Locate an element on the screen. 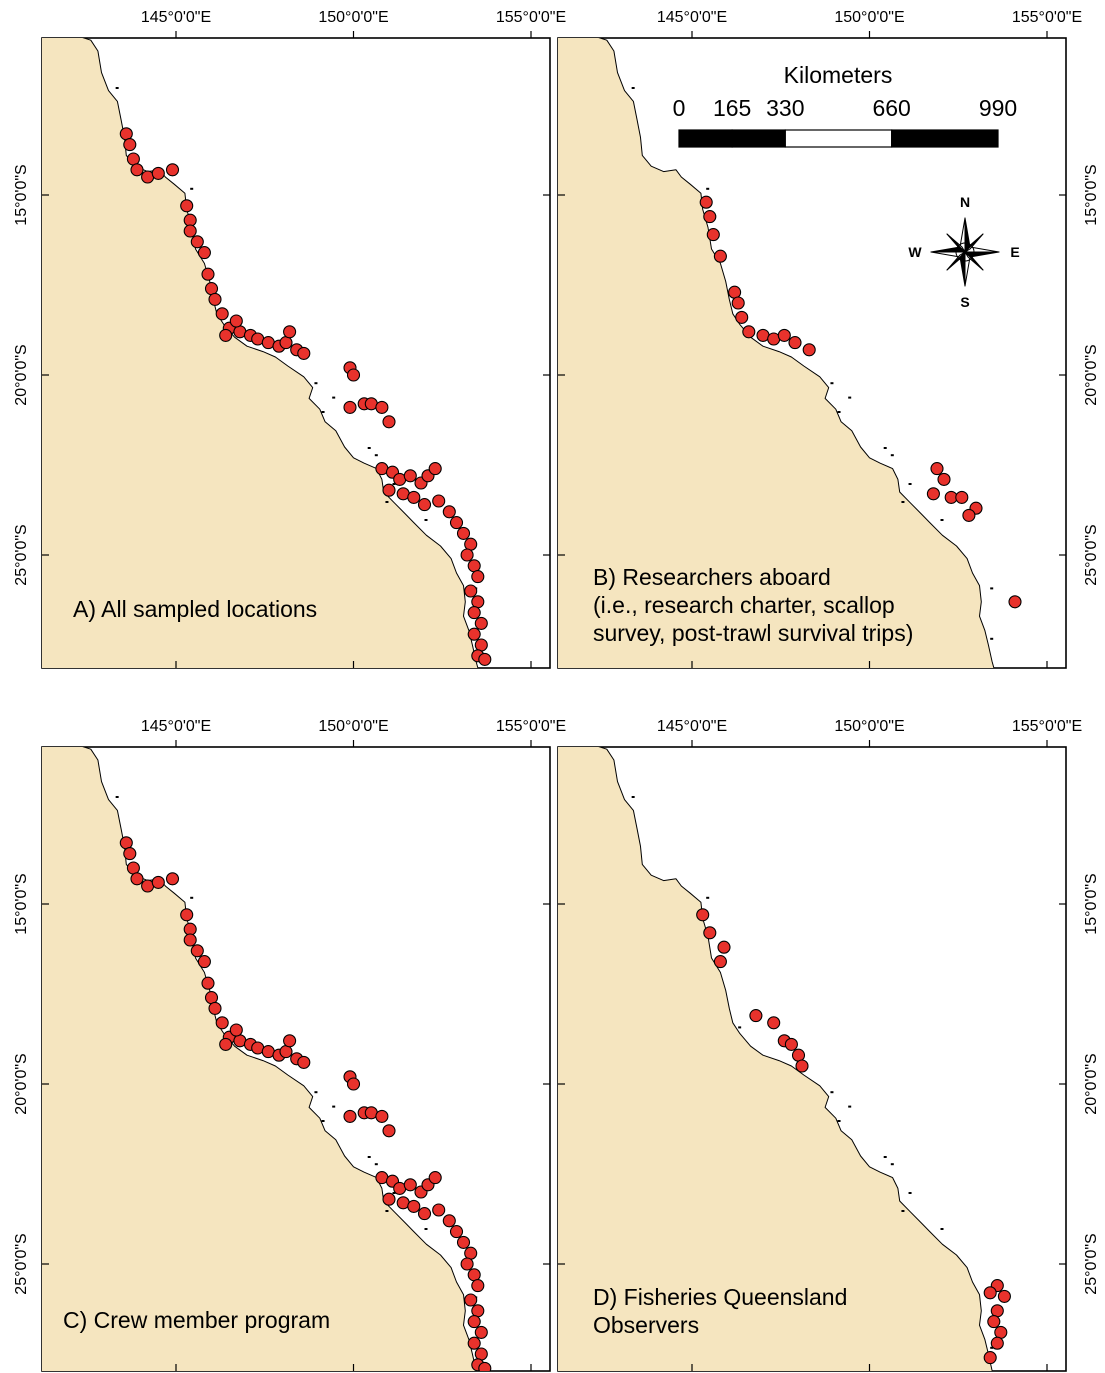 This screenshot has height=1373, width=1105. latitude-label: 20°0'0"S is located at coordinates (1091, 1083).